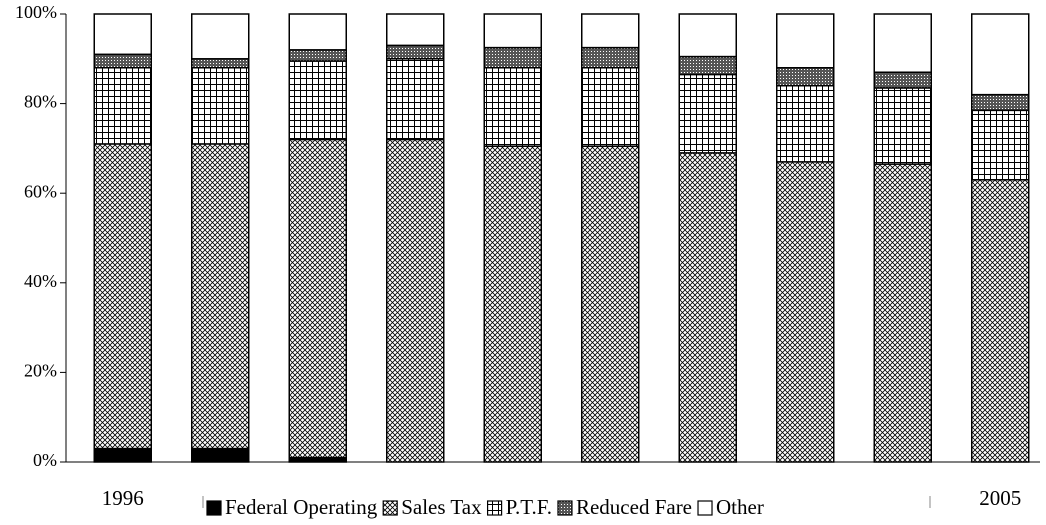 The width and height of the screenshot is (1046, 525). What do you see at coordinates (301, 507) in the screenshot?
I see `legend-label: Federal Operating` at bounding box center [301, 507].